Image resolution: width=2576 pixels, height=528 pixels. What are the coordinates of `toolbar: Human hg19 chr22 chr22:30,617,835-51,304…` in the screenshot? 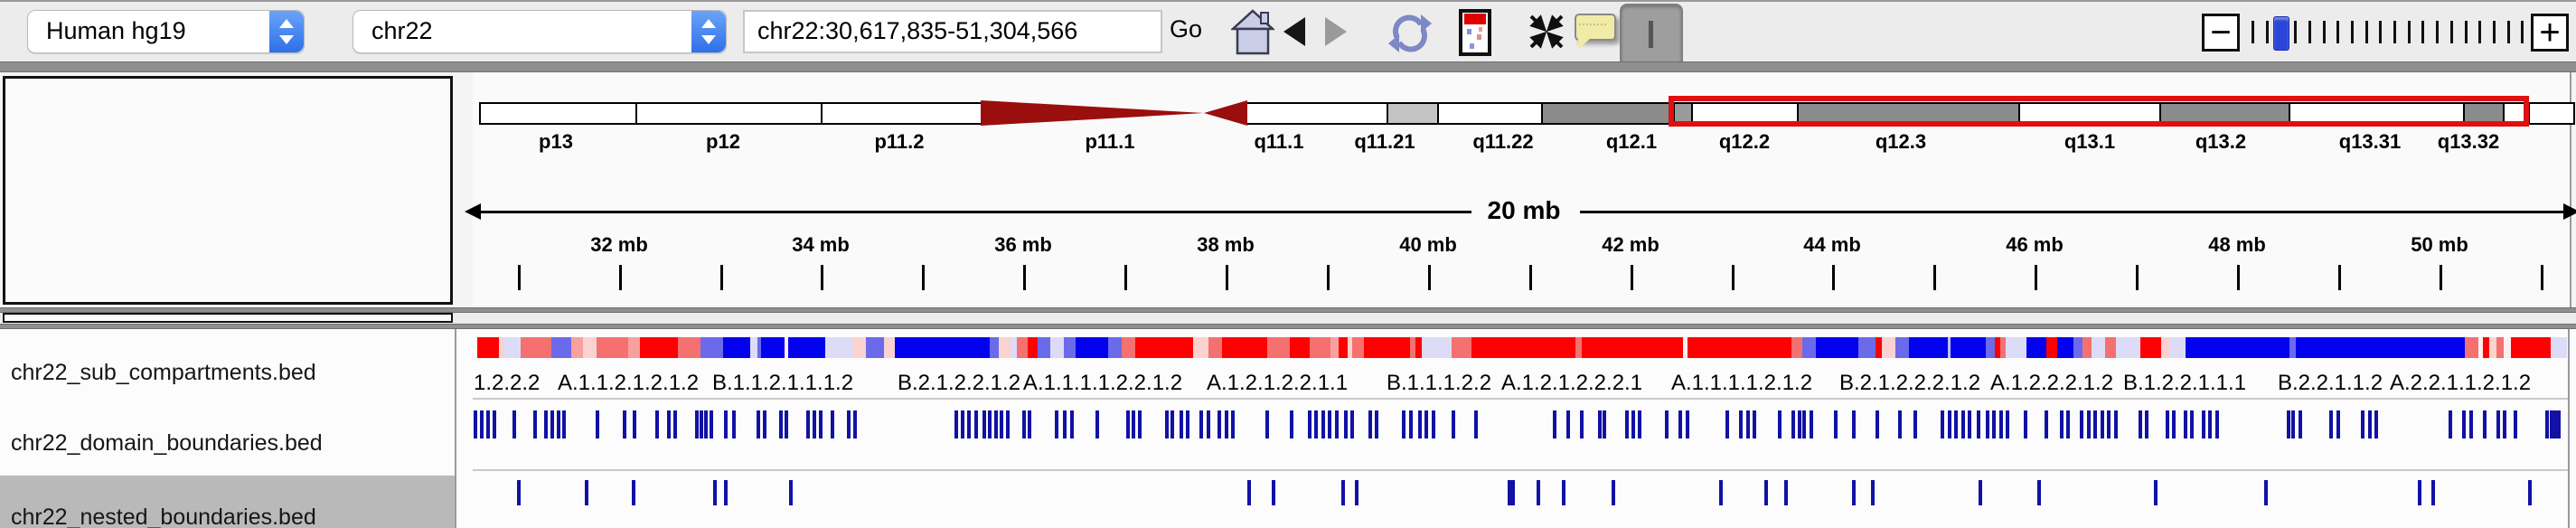 It's located at (1288, 33).